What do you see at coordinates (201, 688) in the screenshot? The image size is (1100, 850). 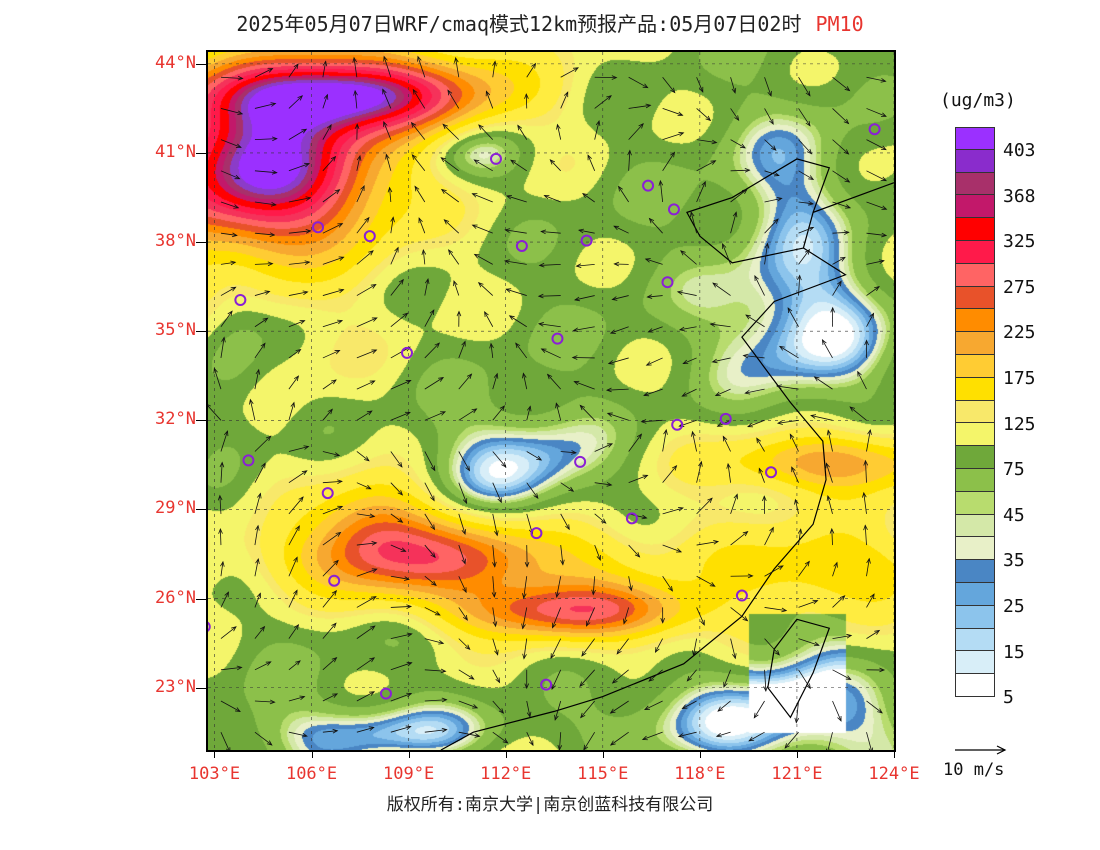 I see `lat-tick` at bounding box center [201, 688].